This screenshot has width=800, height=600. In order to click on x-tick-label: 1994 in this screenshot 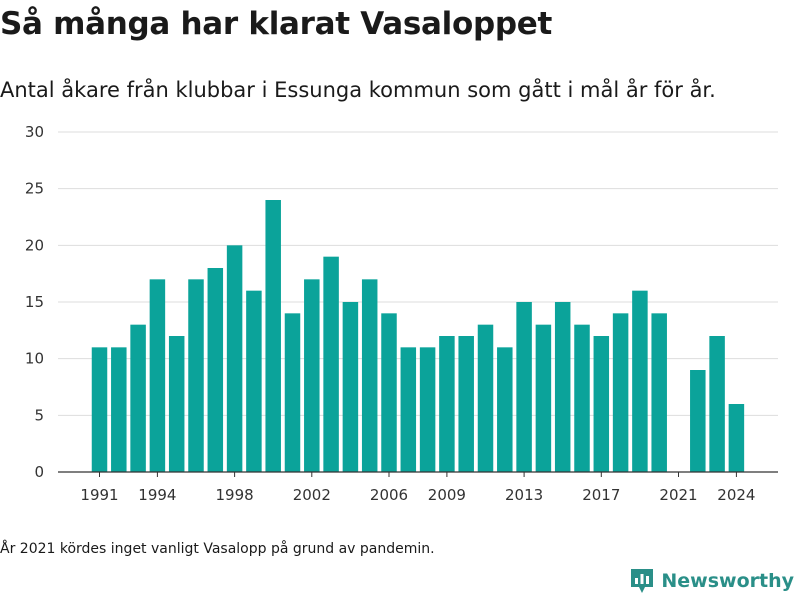, I will do `click(157, 495)`.